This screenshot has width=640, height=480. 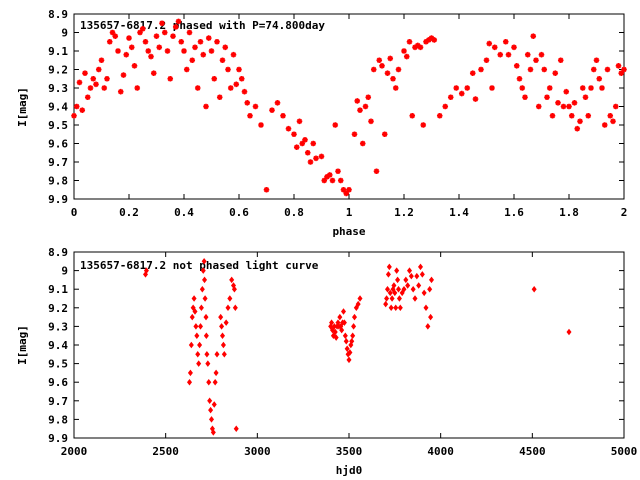 What do you see at coordinates (58, 382) in the screenshot?
I see `y-tick-label: 9.6` at bounding box center [58, 382].